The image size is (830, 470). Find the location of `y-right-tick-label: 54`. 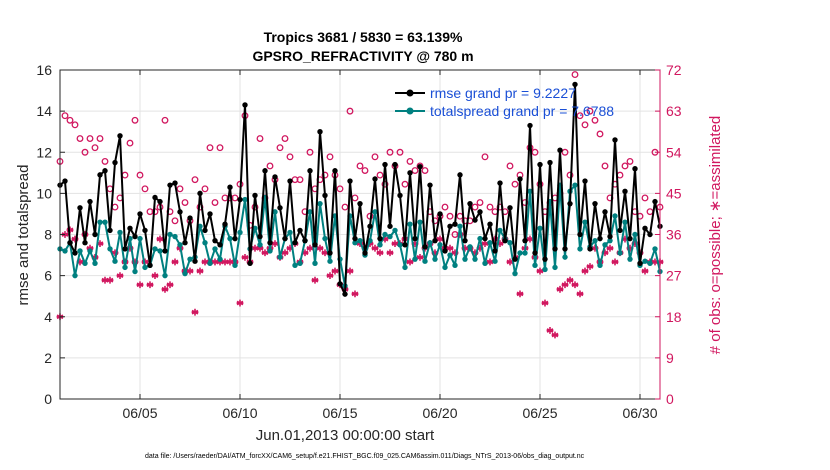

y-right-tick-label: 54 is located at coordinates (674, 152).